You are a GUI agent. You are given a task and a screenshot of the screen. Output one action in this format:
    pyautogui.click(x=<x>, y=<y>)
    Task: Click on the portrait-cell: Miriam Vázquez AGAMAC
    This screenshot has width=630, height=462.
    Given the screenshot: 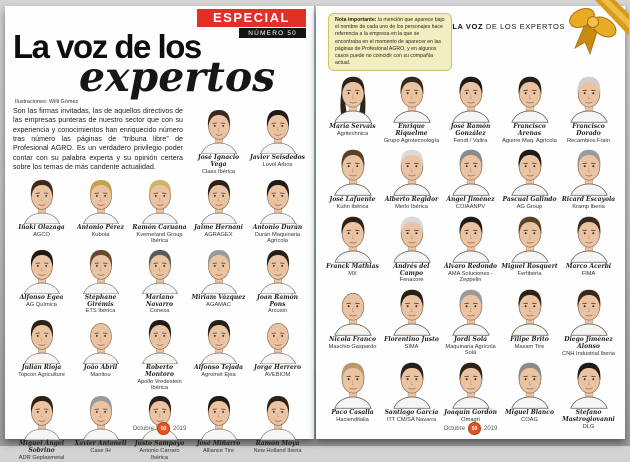 What is the action you would take?
    pyautogui.click(x=218, y=281)
    